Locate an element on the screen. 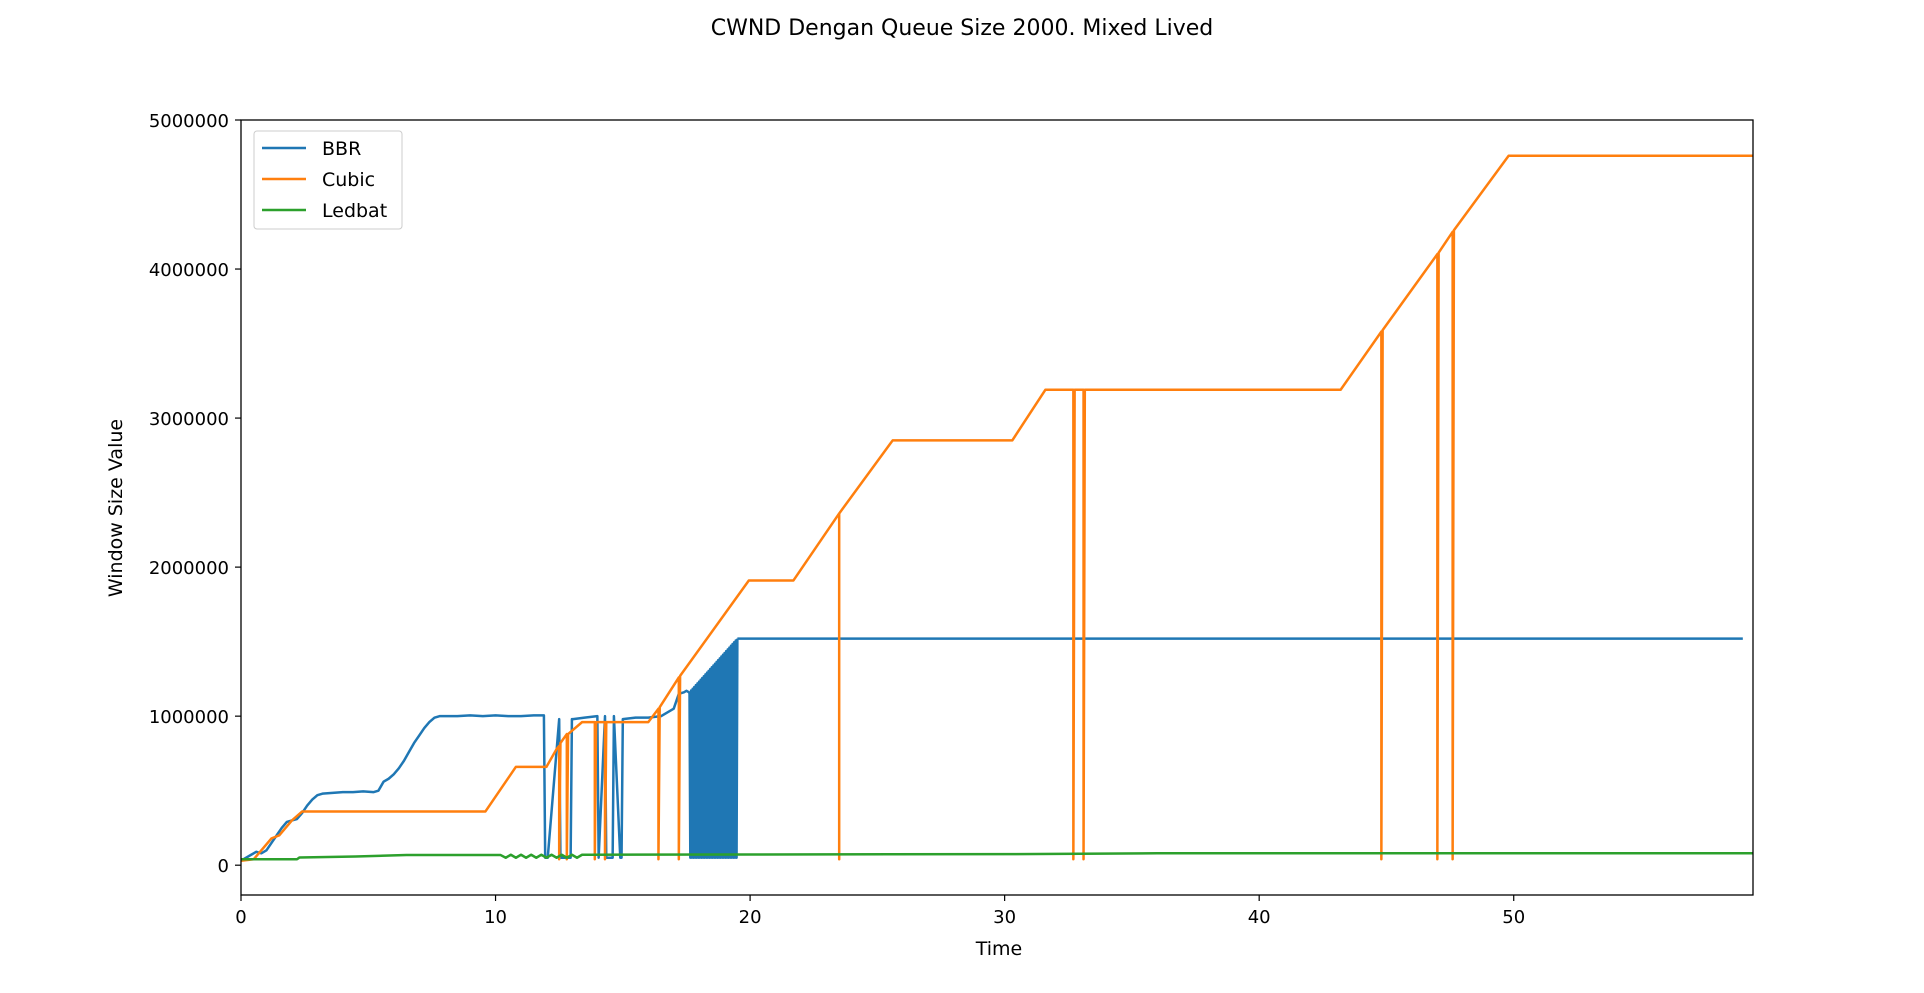 This screenshot has width=1924, height=993. y-tick-label: 2000000 is located at coordinates (189, 568).